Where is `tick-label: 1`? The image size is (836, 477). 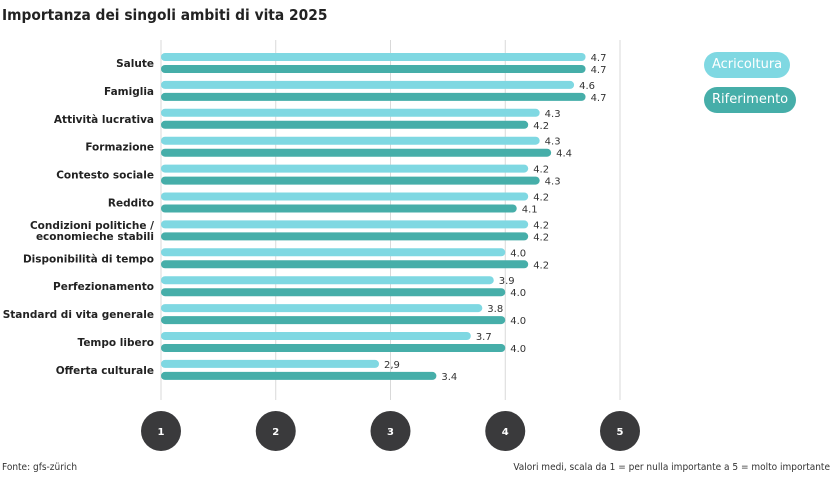 tick-label: 1 is located at coordinates (161, 432).